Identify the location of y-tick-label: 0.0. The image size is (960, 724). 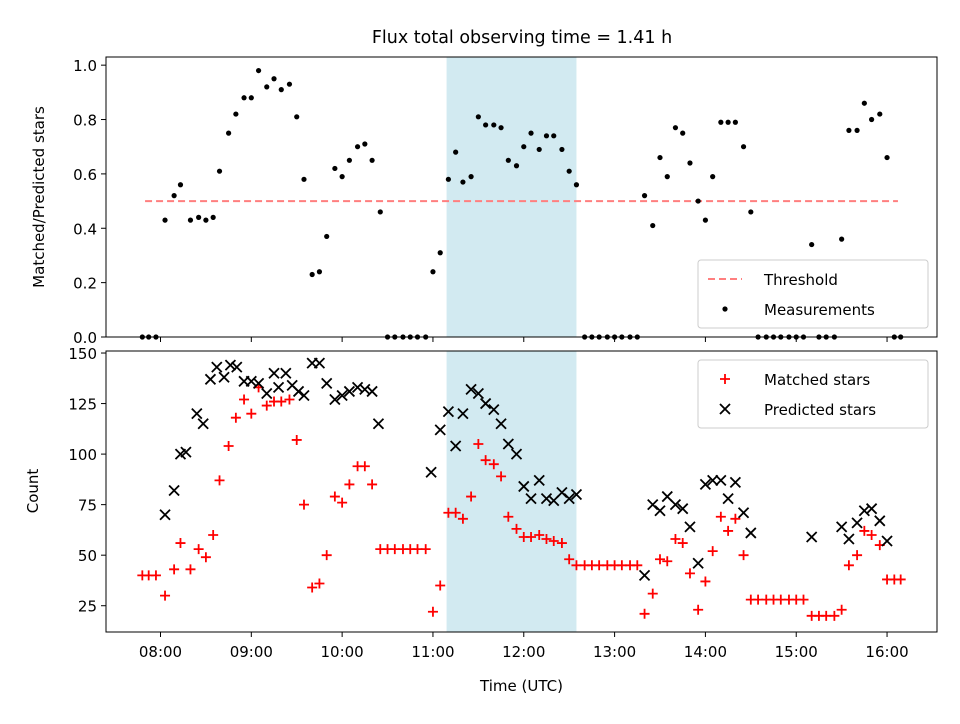
(85, 338).